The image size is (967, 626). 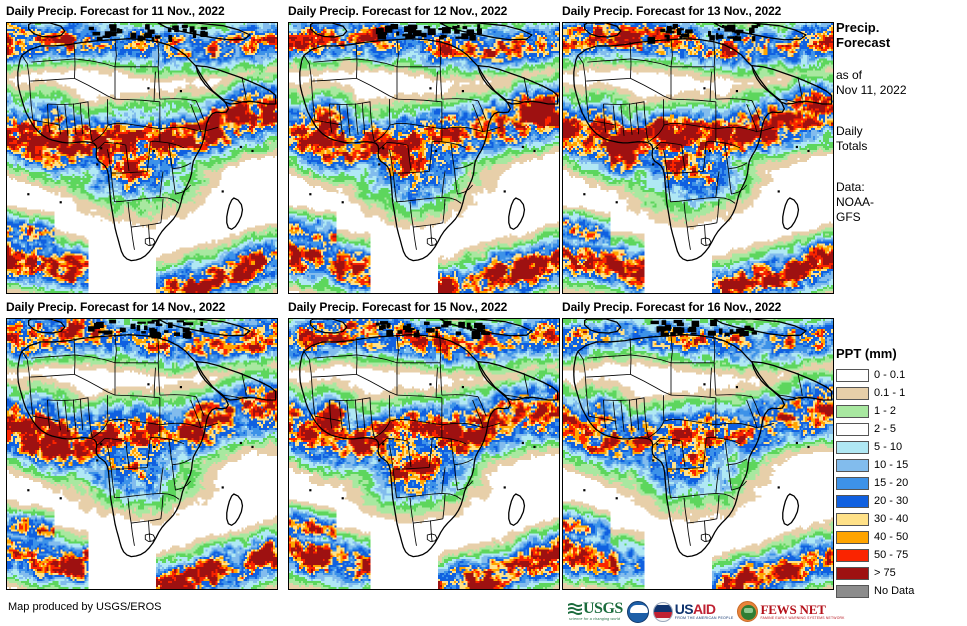 What do you see at coordinates (116, 307) in the screenshot?
I see `panel-title: Daily Precip. Forecast for 14 Nov., 2022` at bounding box center [116, 307].